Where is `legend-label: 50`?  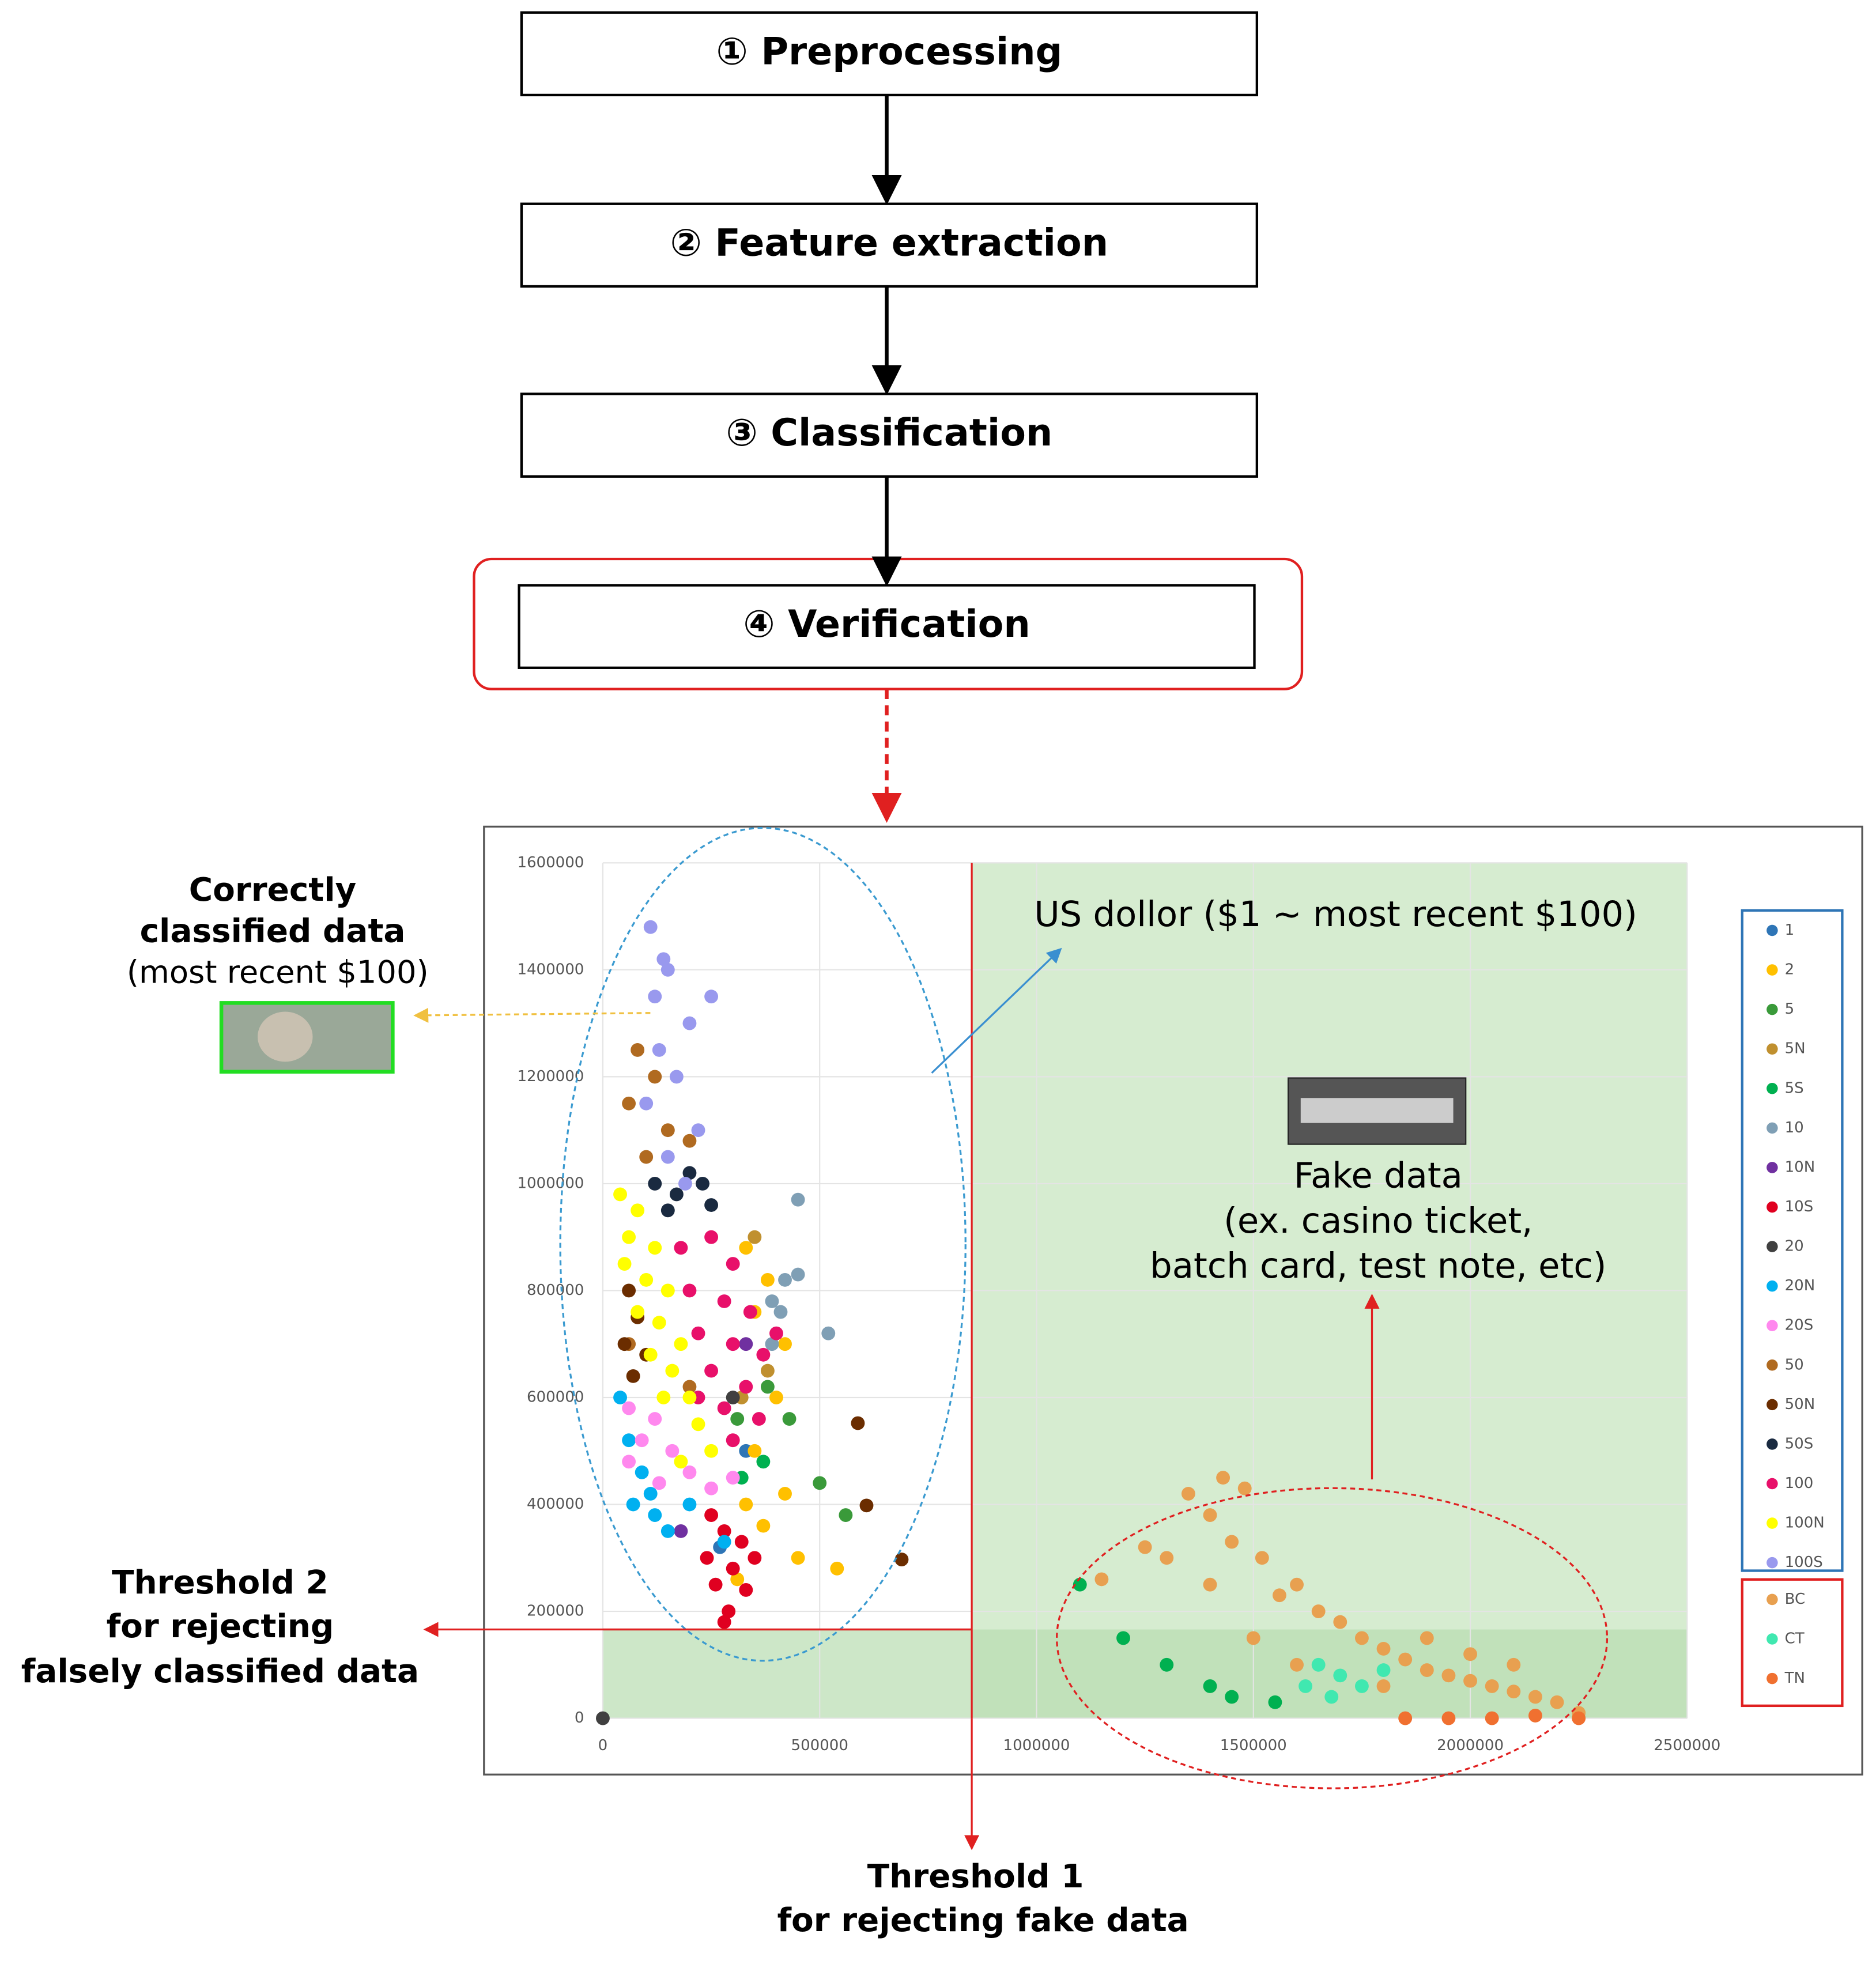
legend-label: 50 is located at coordinates (1794, 1364).